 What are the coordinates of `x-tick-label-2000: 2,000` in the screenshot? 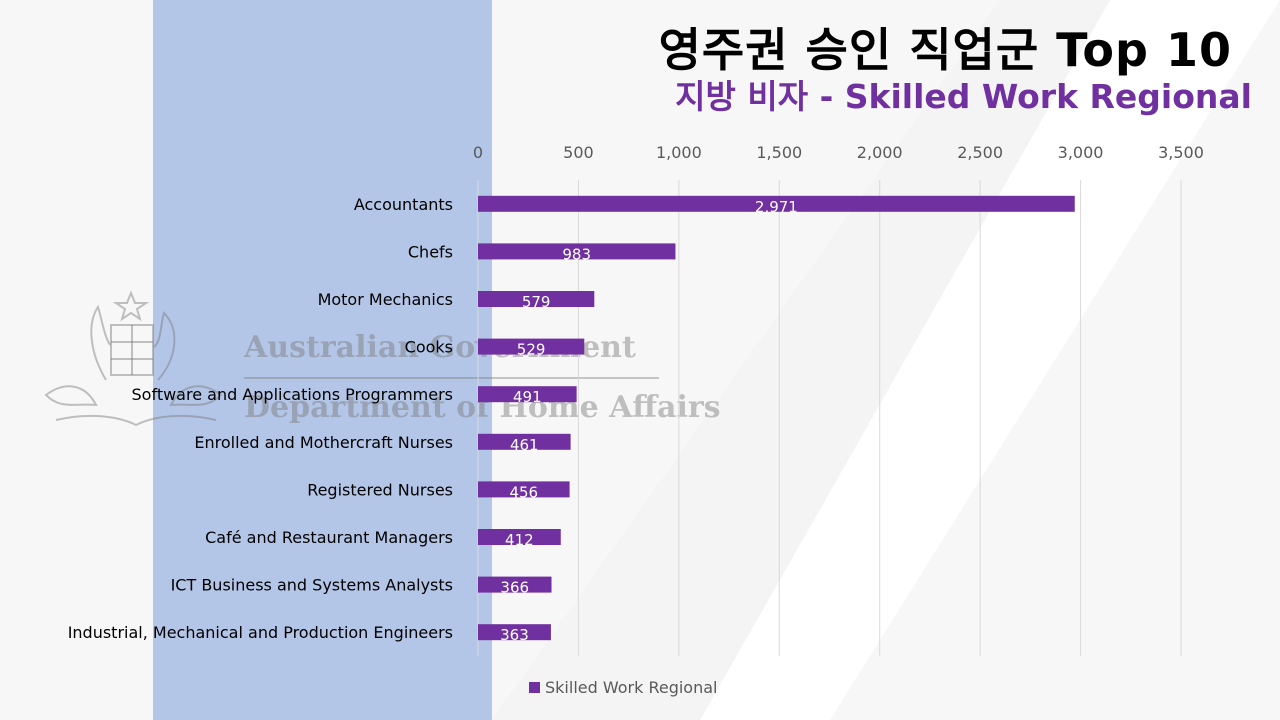 It's located at (880, 152).